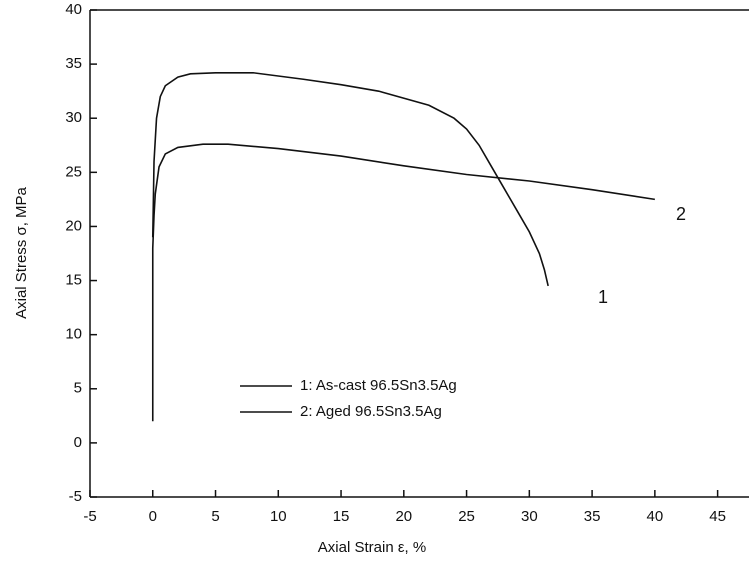 This screenshot has width=749, height=570. I want to click on legend-label: 2: Aged 96.5Sn3.5Ag, so click(371, 411).